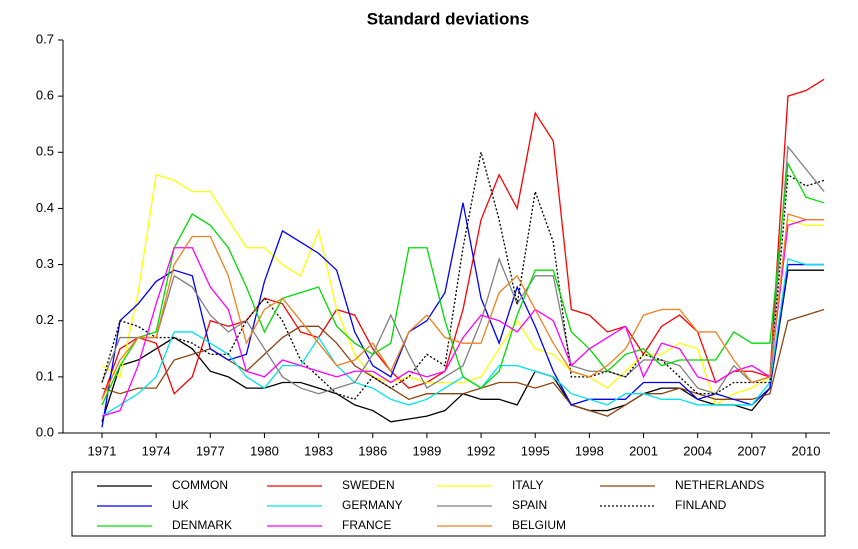 The image size is (858, 549). I want to click on x-tick-label: 1980, so click(264, 450).